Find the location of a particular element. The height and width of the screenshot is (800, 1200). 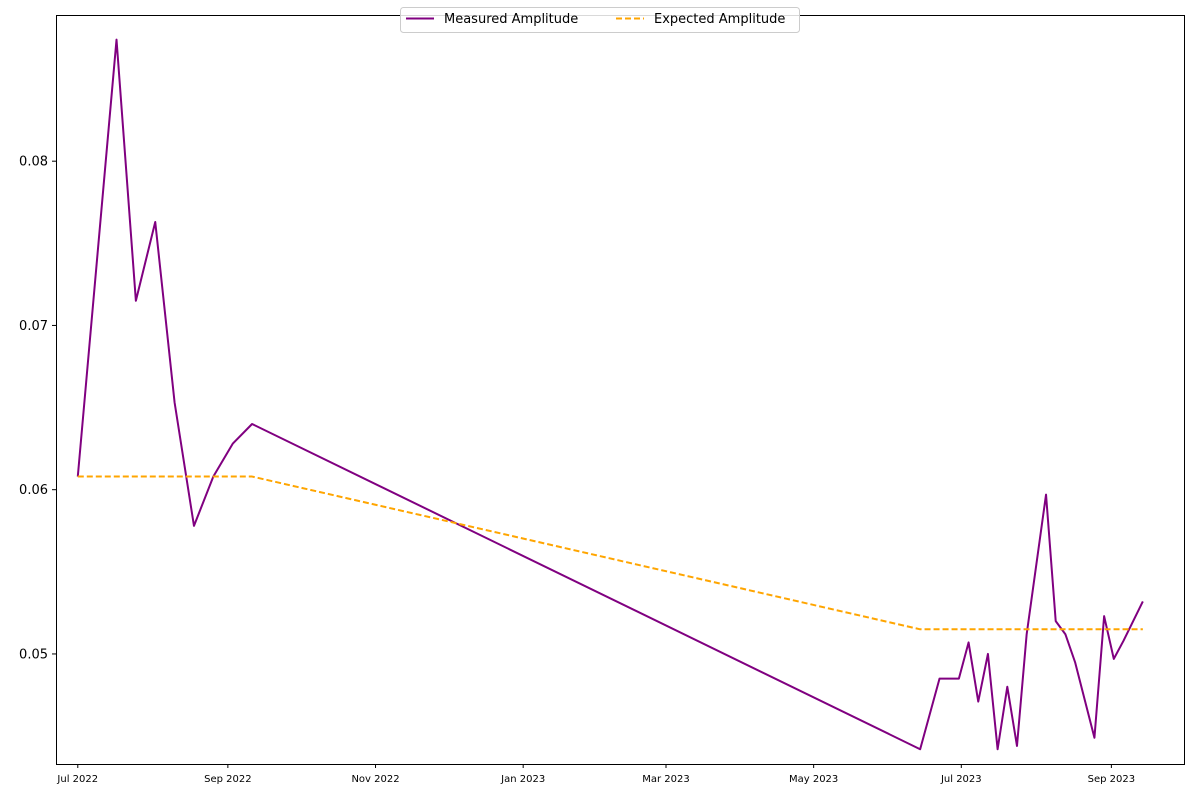

y-tick-label: 0.06 is located at coordinates (33, 490).